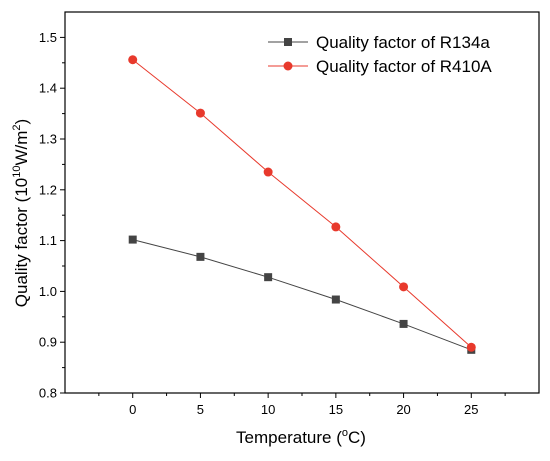 The width and height of the screenshot is (550, 461). Describe the element at coordinates (345, 433) in the screenshot. I see `x-axis-title-degree: o` at that location.